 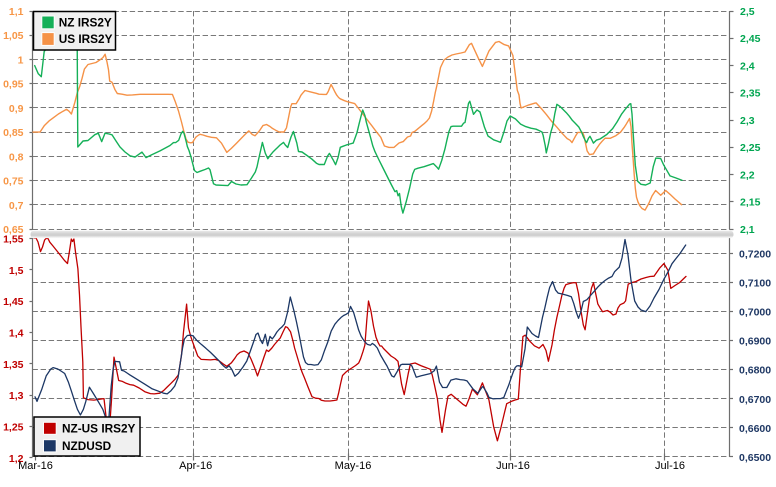 What do you see at coordinates (21, 60) in the screenshot?
I see `svg-text: 1` at bounding box center [21, 60].